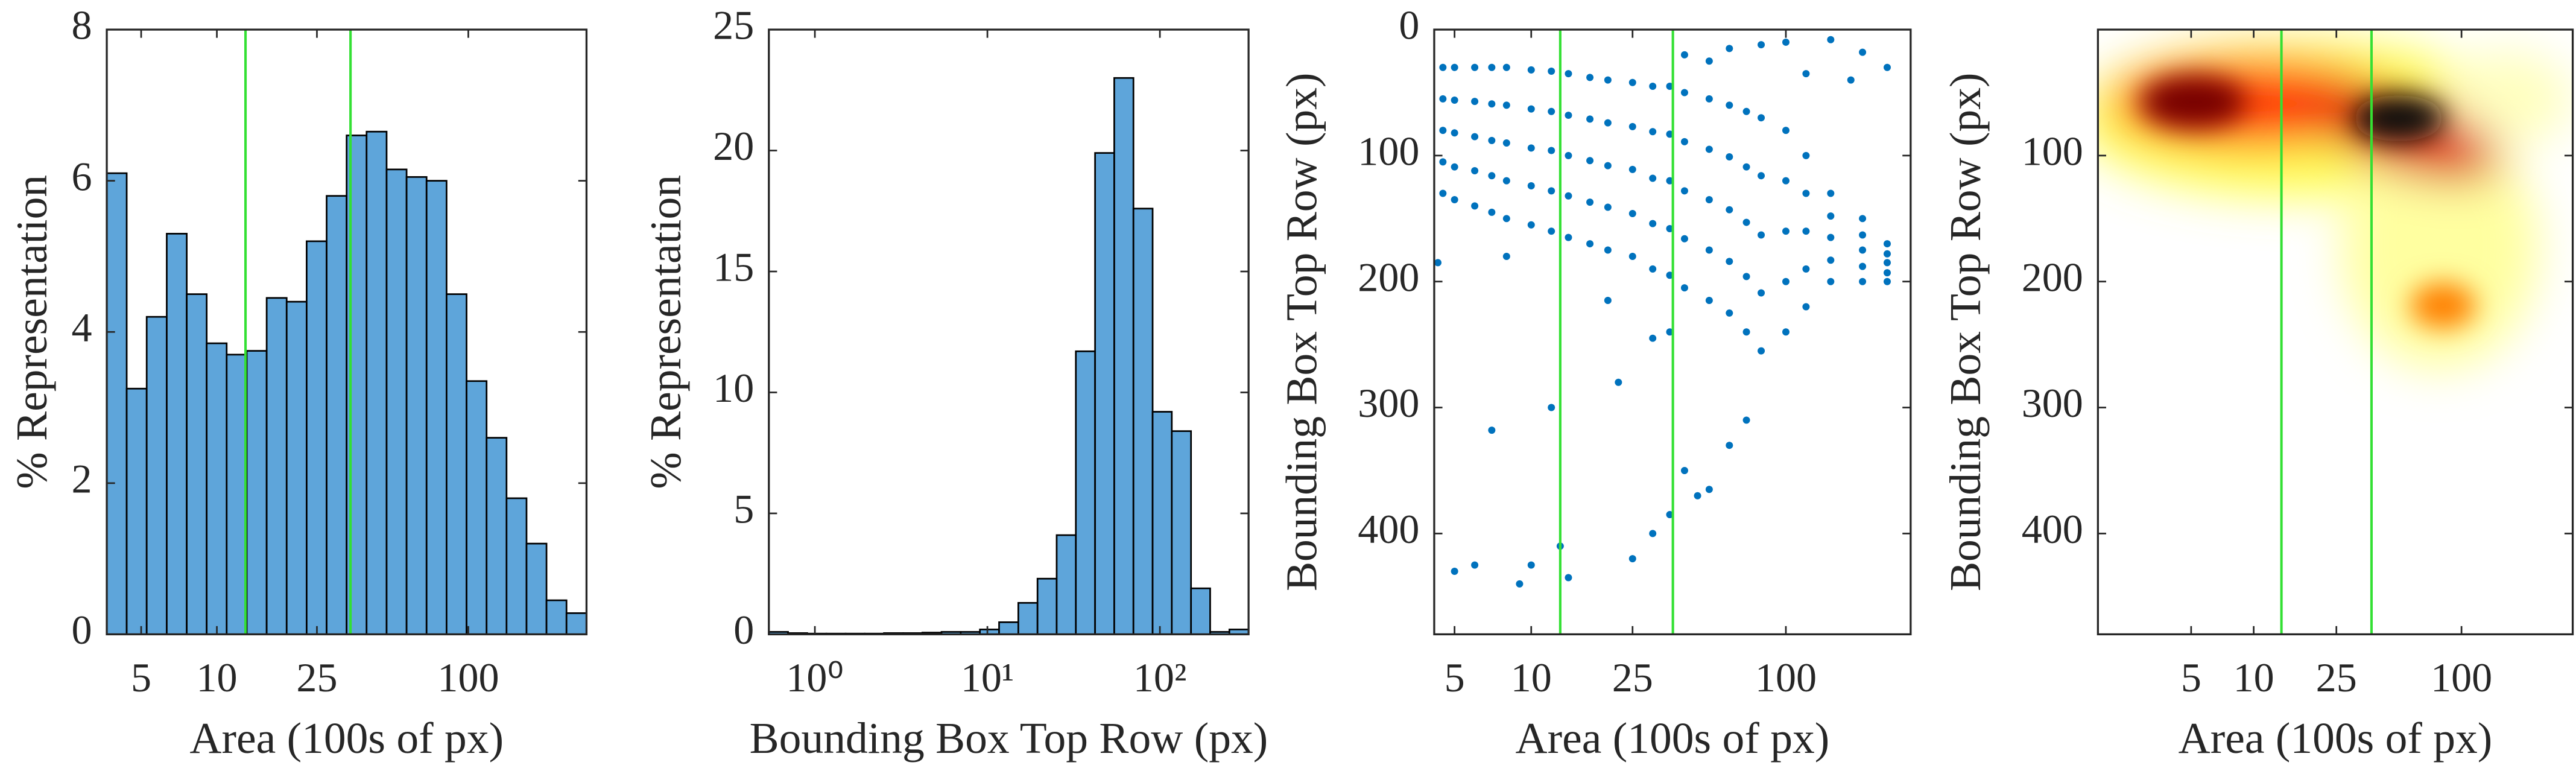  I want to click on y-axis-label: Bounding Box Top Row (px), so click(1965, 331).